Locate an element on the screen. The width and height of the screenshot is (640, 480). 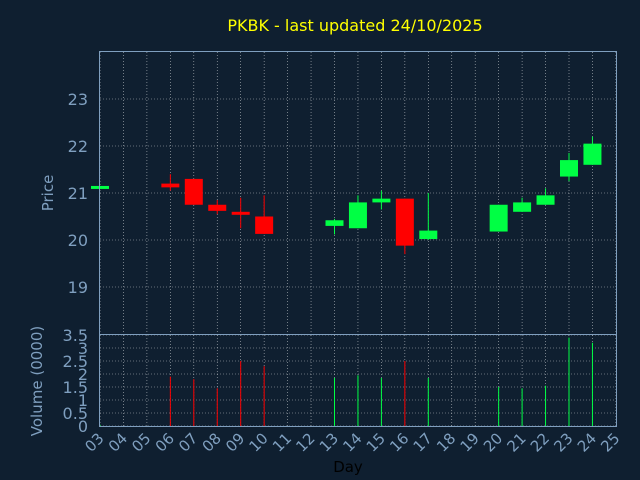
volume-tick-labels: 00.511.522.533.5 is located at coordinates (75, 381).